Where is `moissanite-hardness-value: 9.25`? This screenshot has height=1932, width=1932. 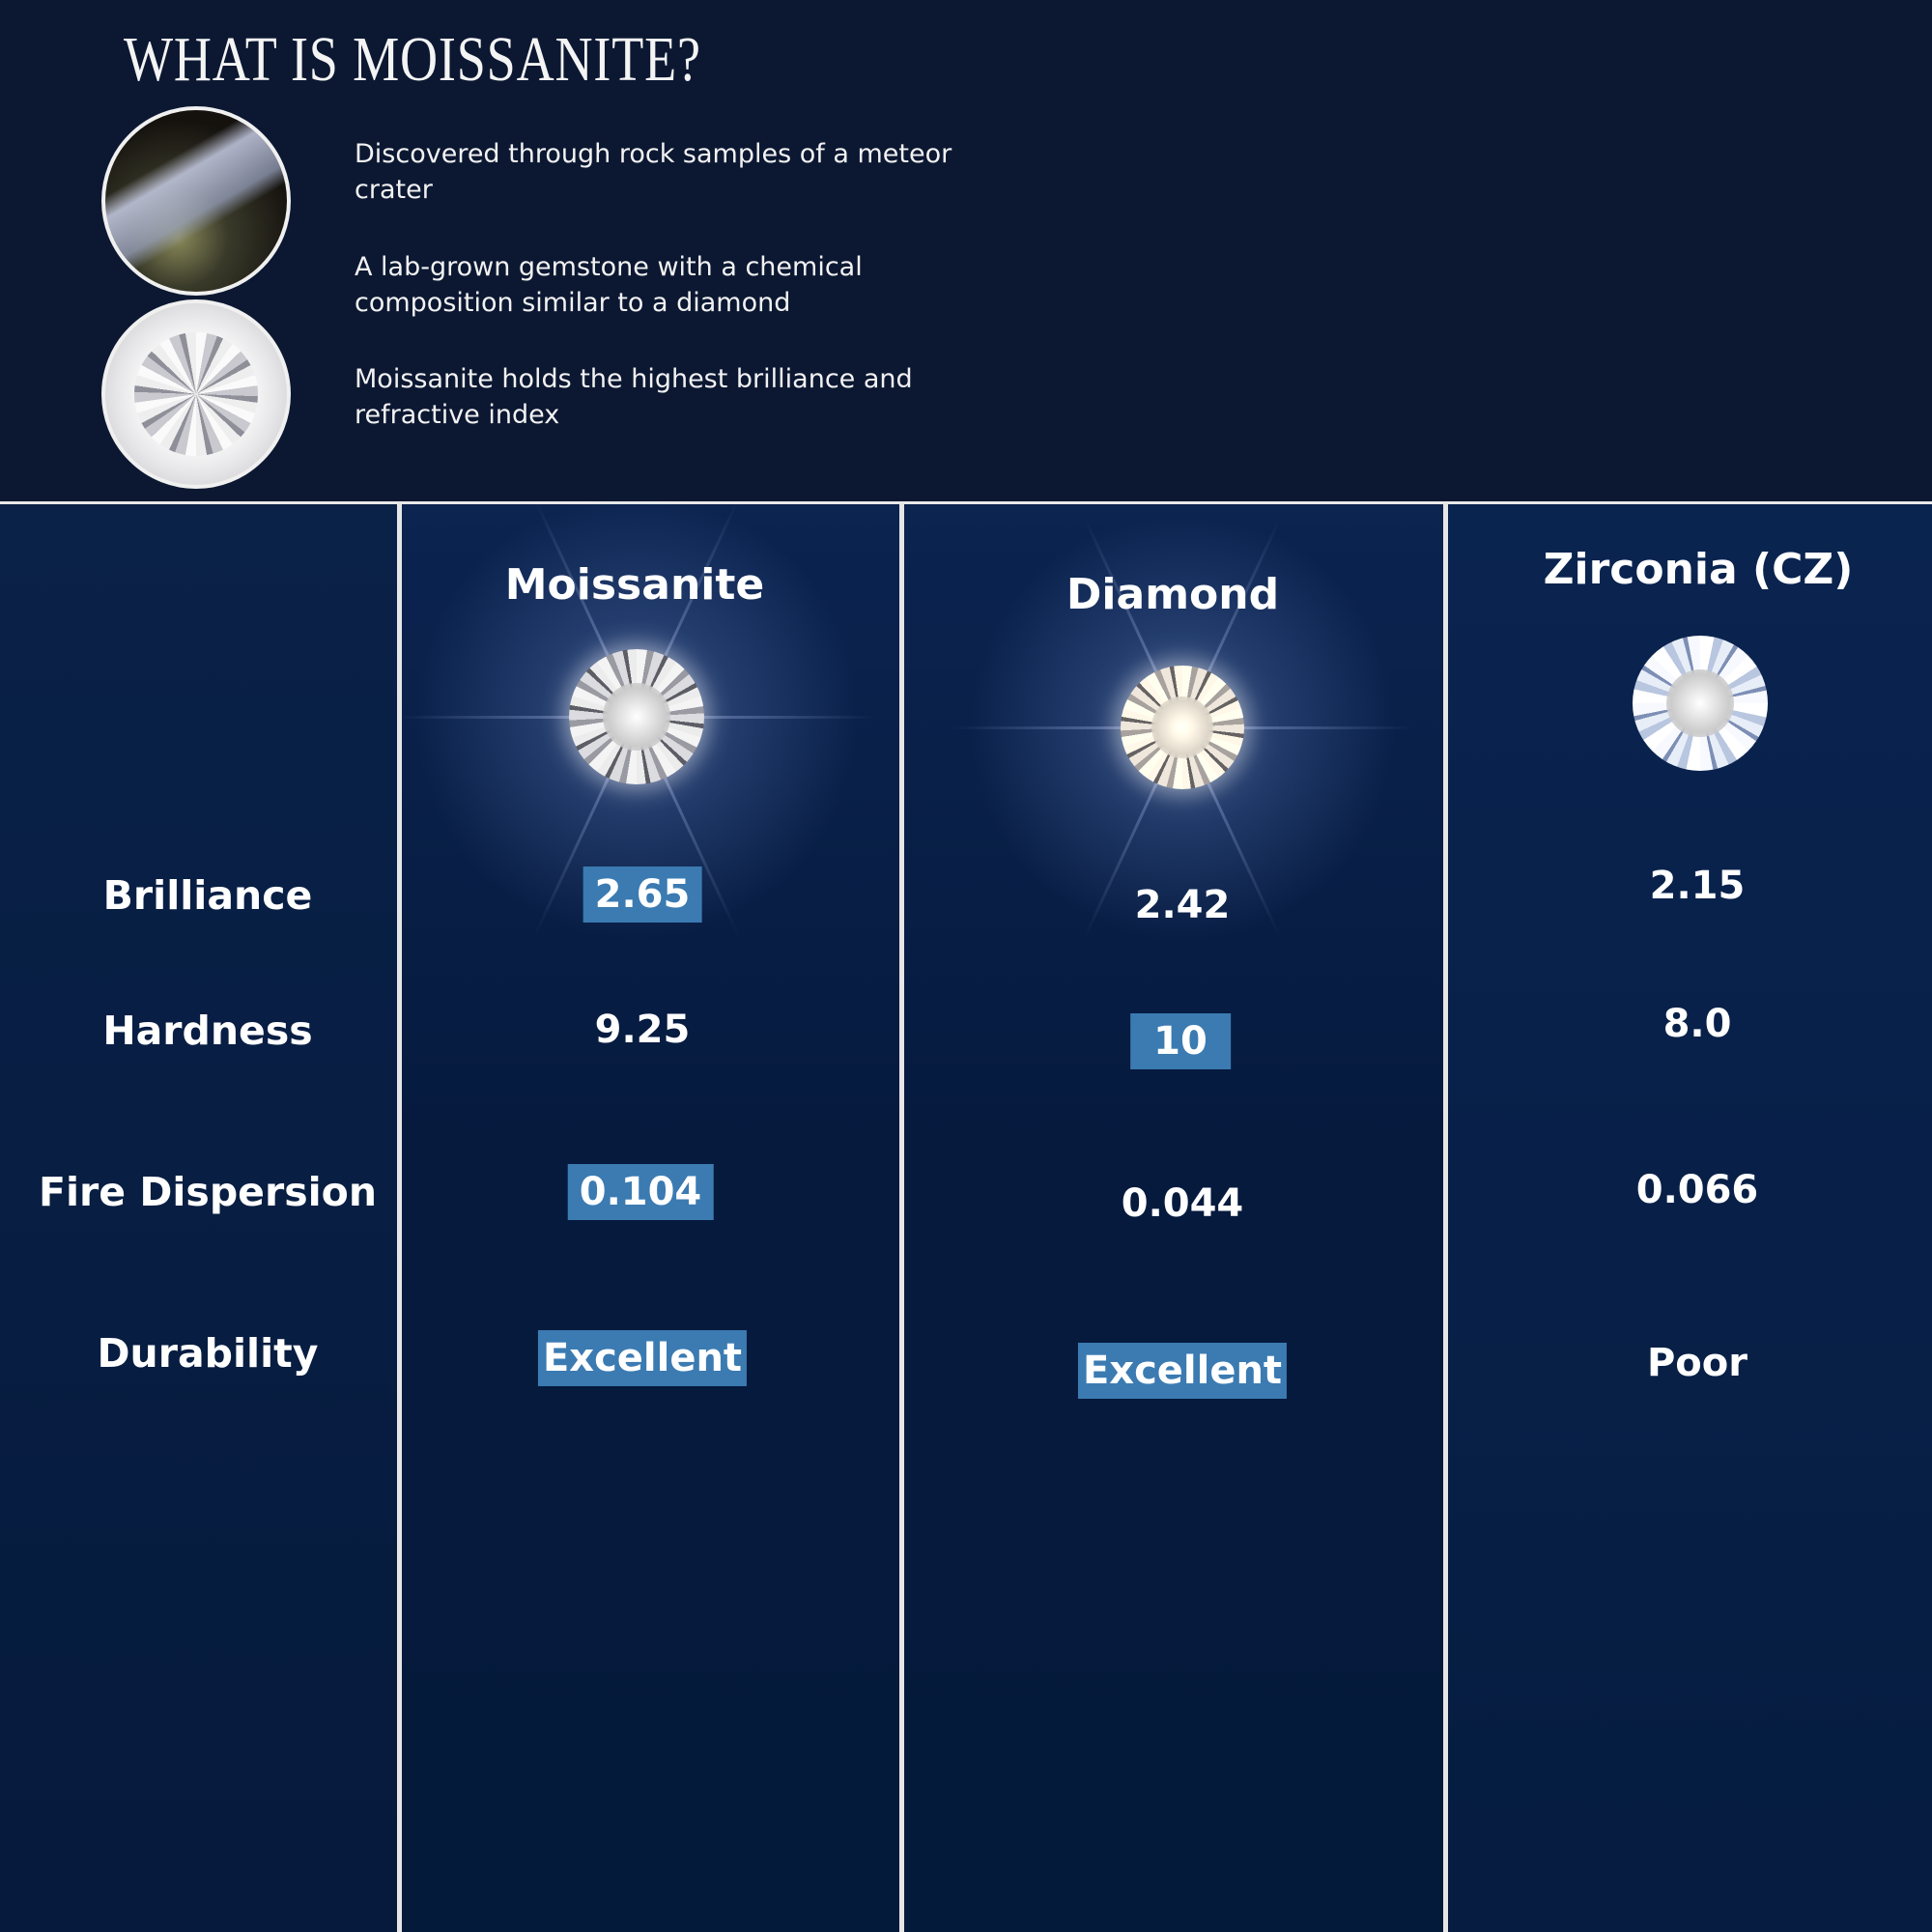 moissanite-hardness-value: 9.25 is located at coordinates (642, 1030).